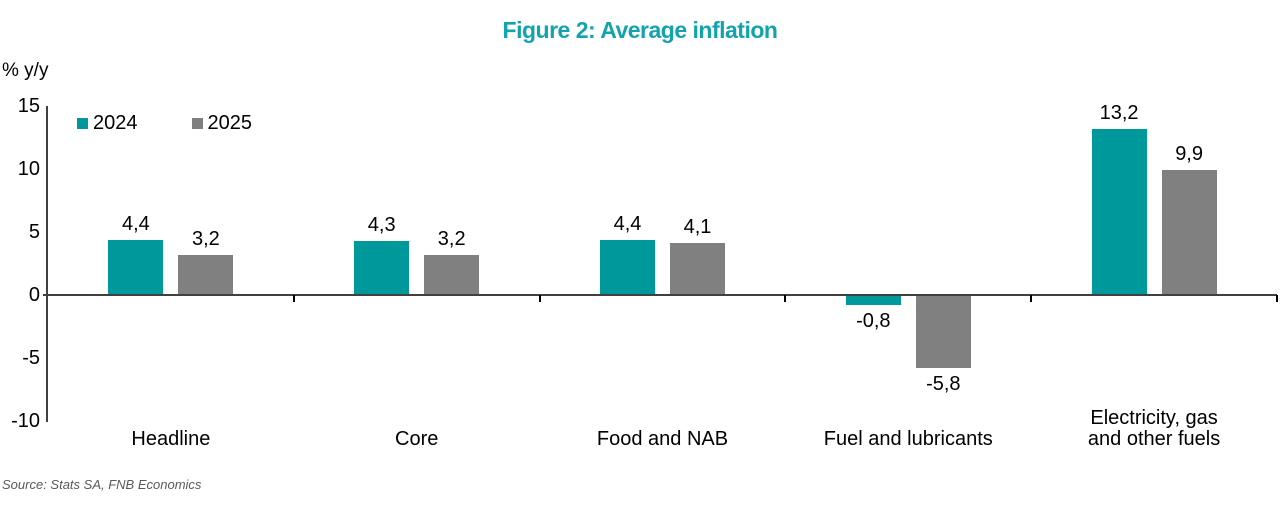  I want to click on category-label: Fuel and lubricants, so click(908, 439).